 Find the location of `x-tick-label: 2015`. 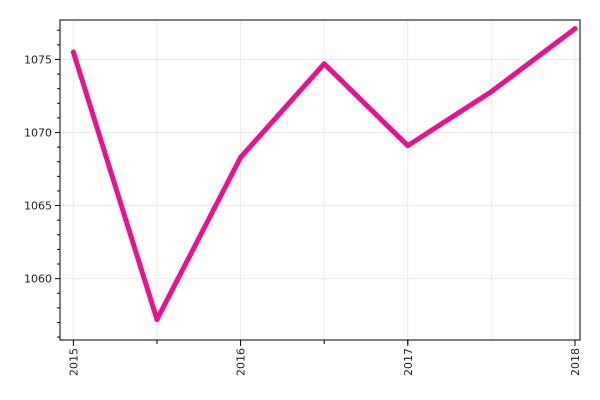

x-tick-label: 2015 is located at coordinates (73, 362).